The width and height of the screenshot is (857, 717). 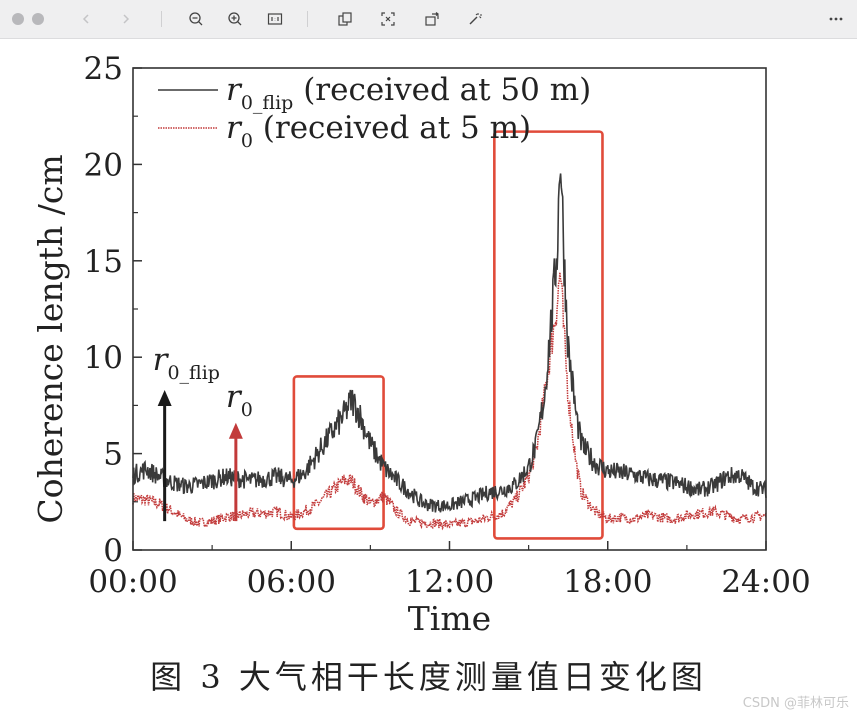 What do you see at coordinates (338, 453) in the screenshot?
I see `highlight-box-morning` at bounding box center [338, 453].